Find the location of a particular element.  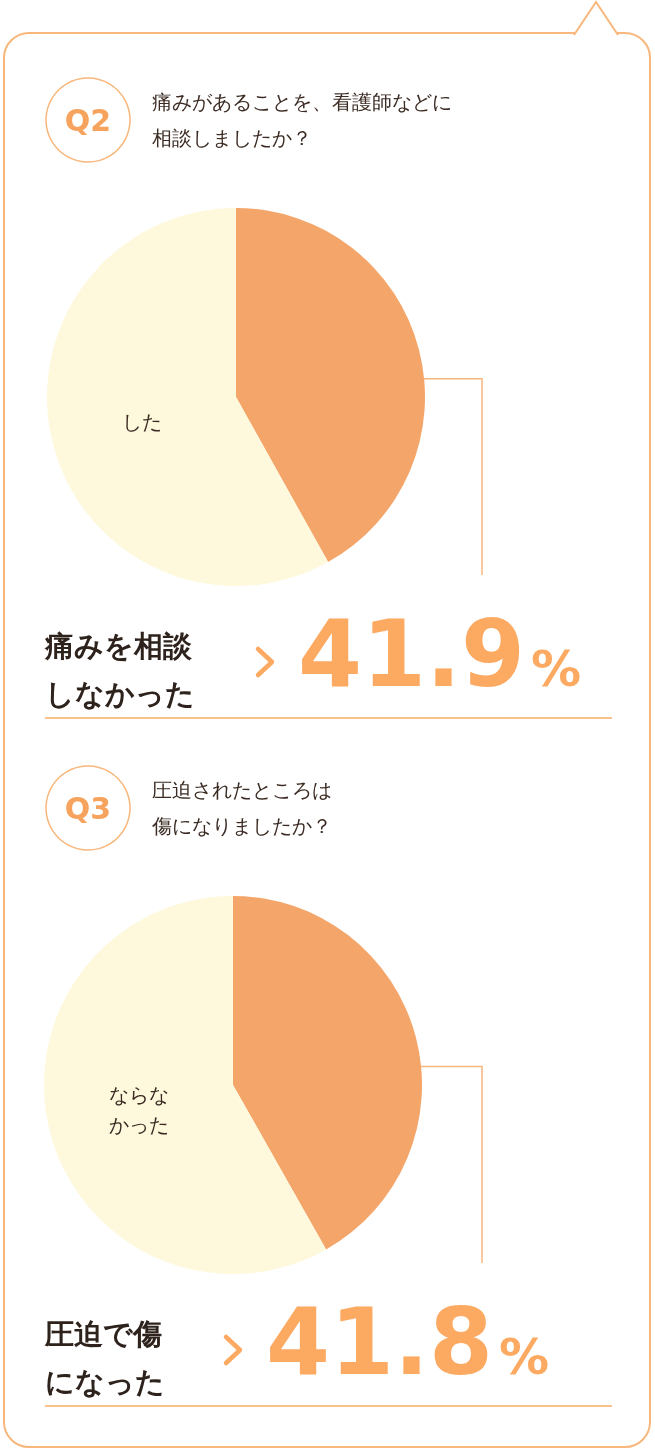

chart-title: 圧迫されたところは傷になりましたか？ is located at coordinates (241, 808).